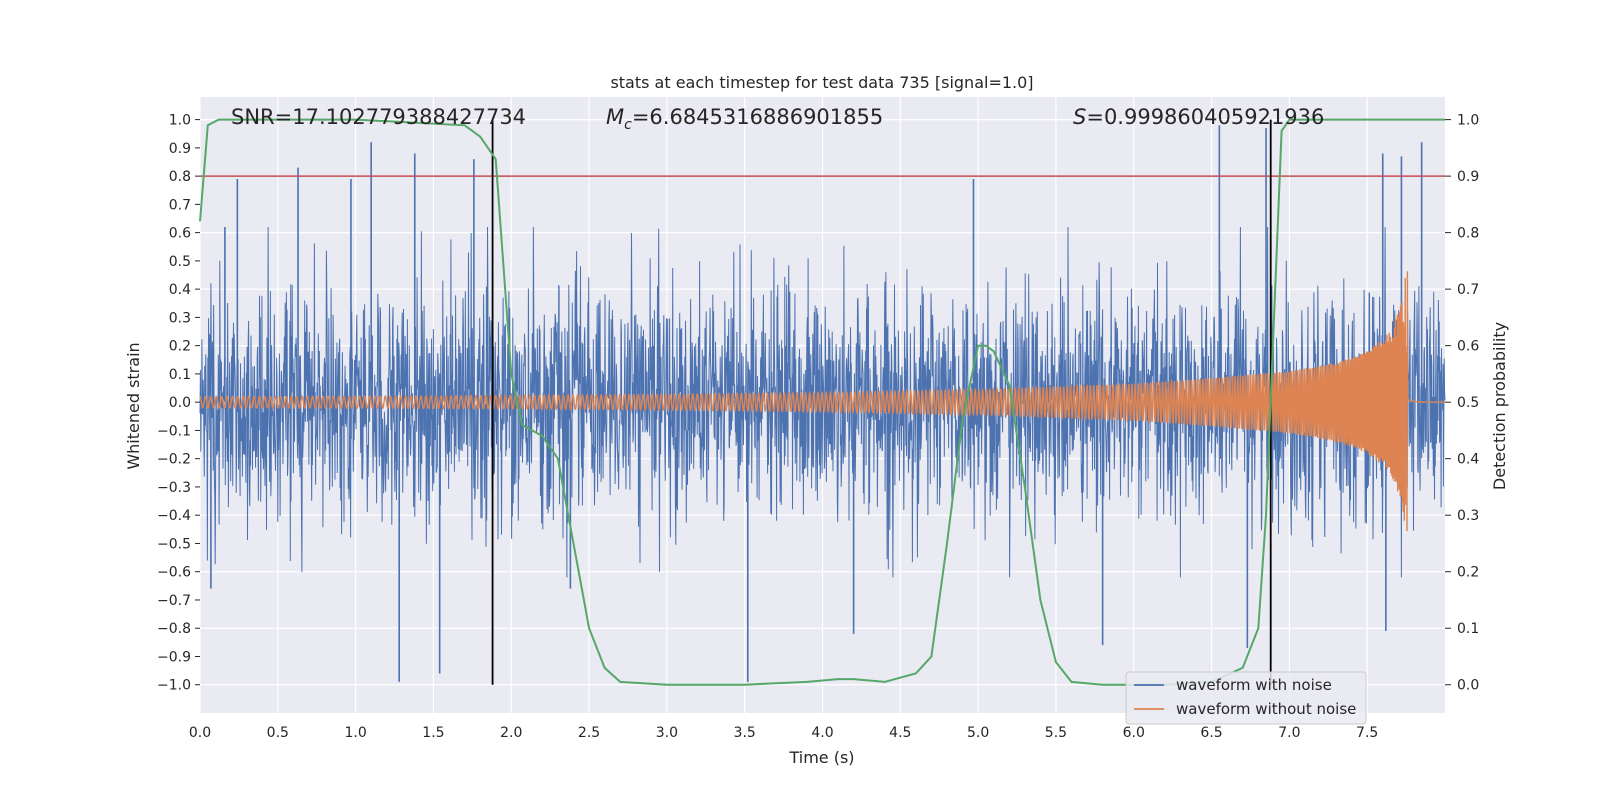 Image resolution: width=1600 pixels, height=800 pixels. Describe the element at coordinates (1468, 629) in the screenshot. I see `right-y-tick-label: 0.1` at that location.